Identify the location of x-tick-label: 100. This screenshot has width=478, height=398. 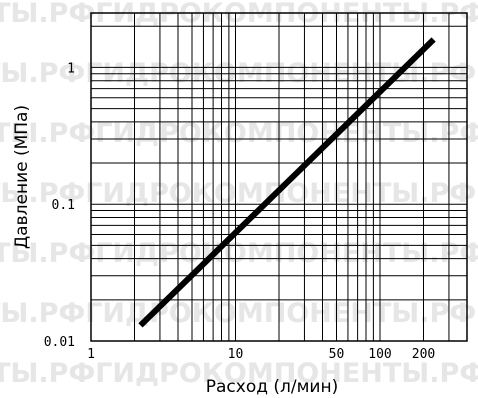
(379, 354).